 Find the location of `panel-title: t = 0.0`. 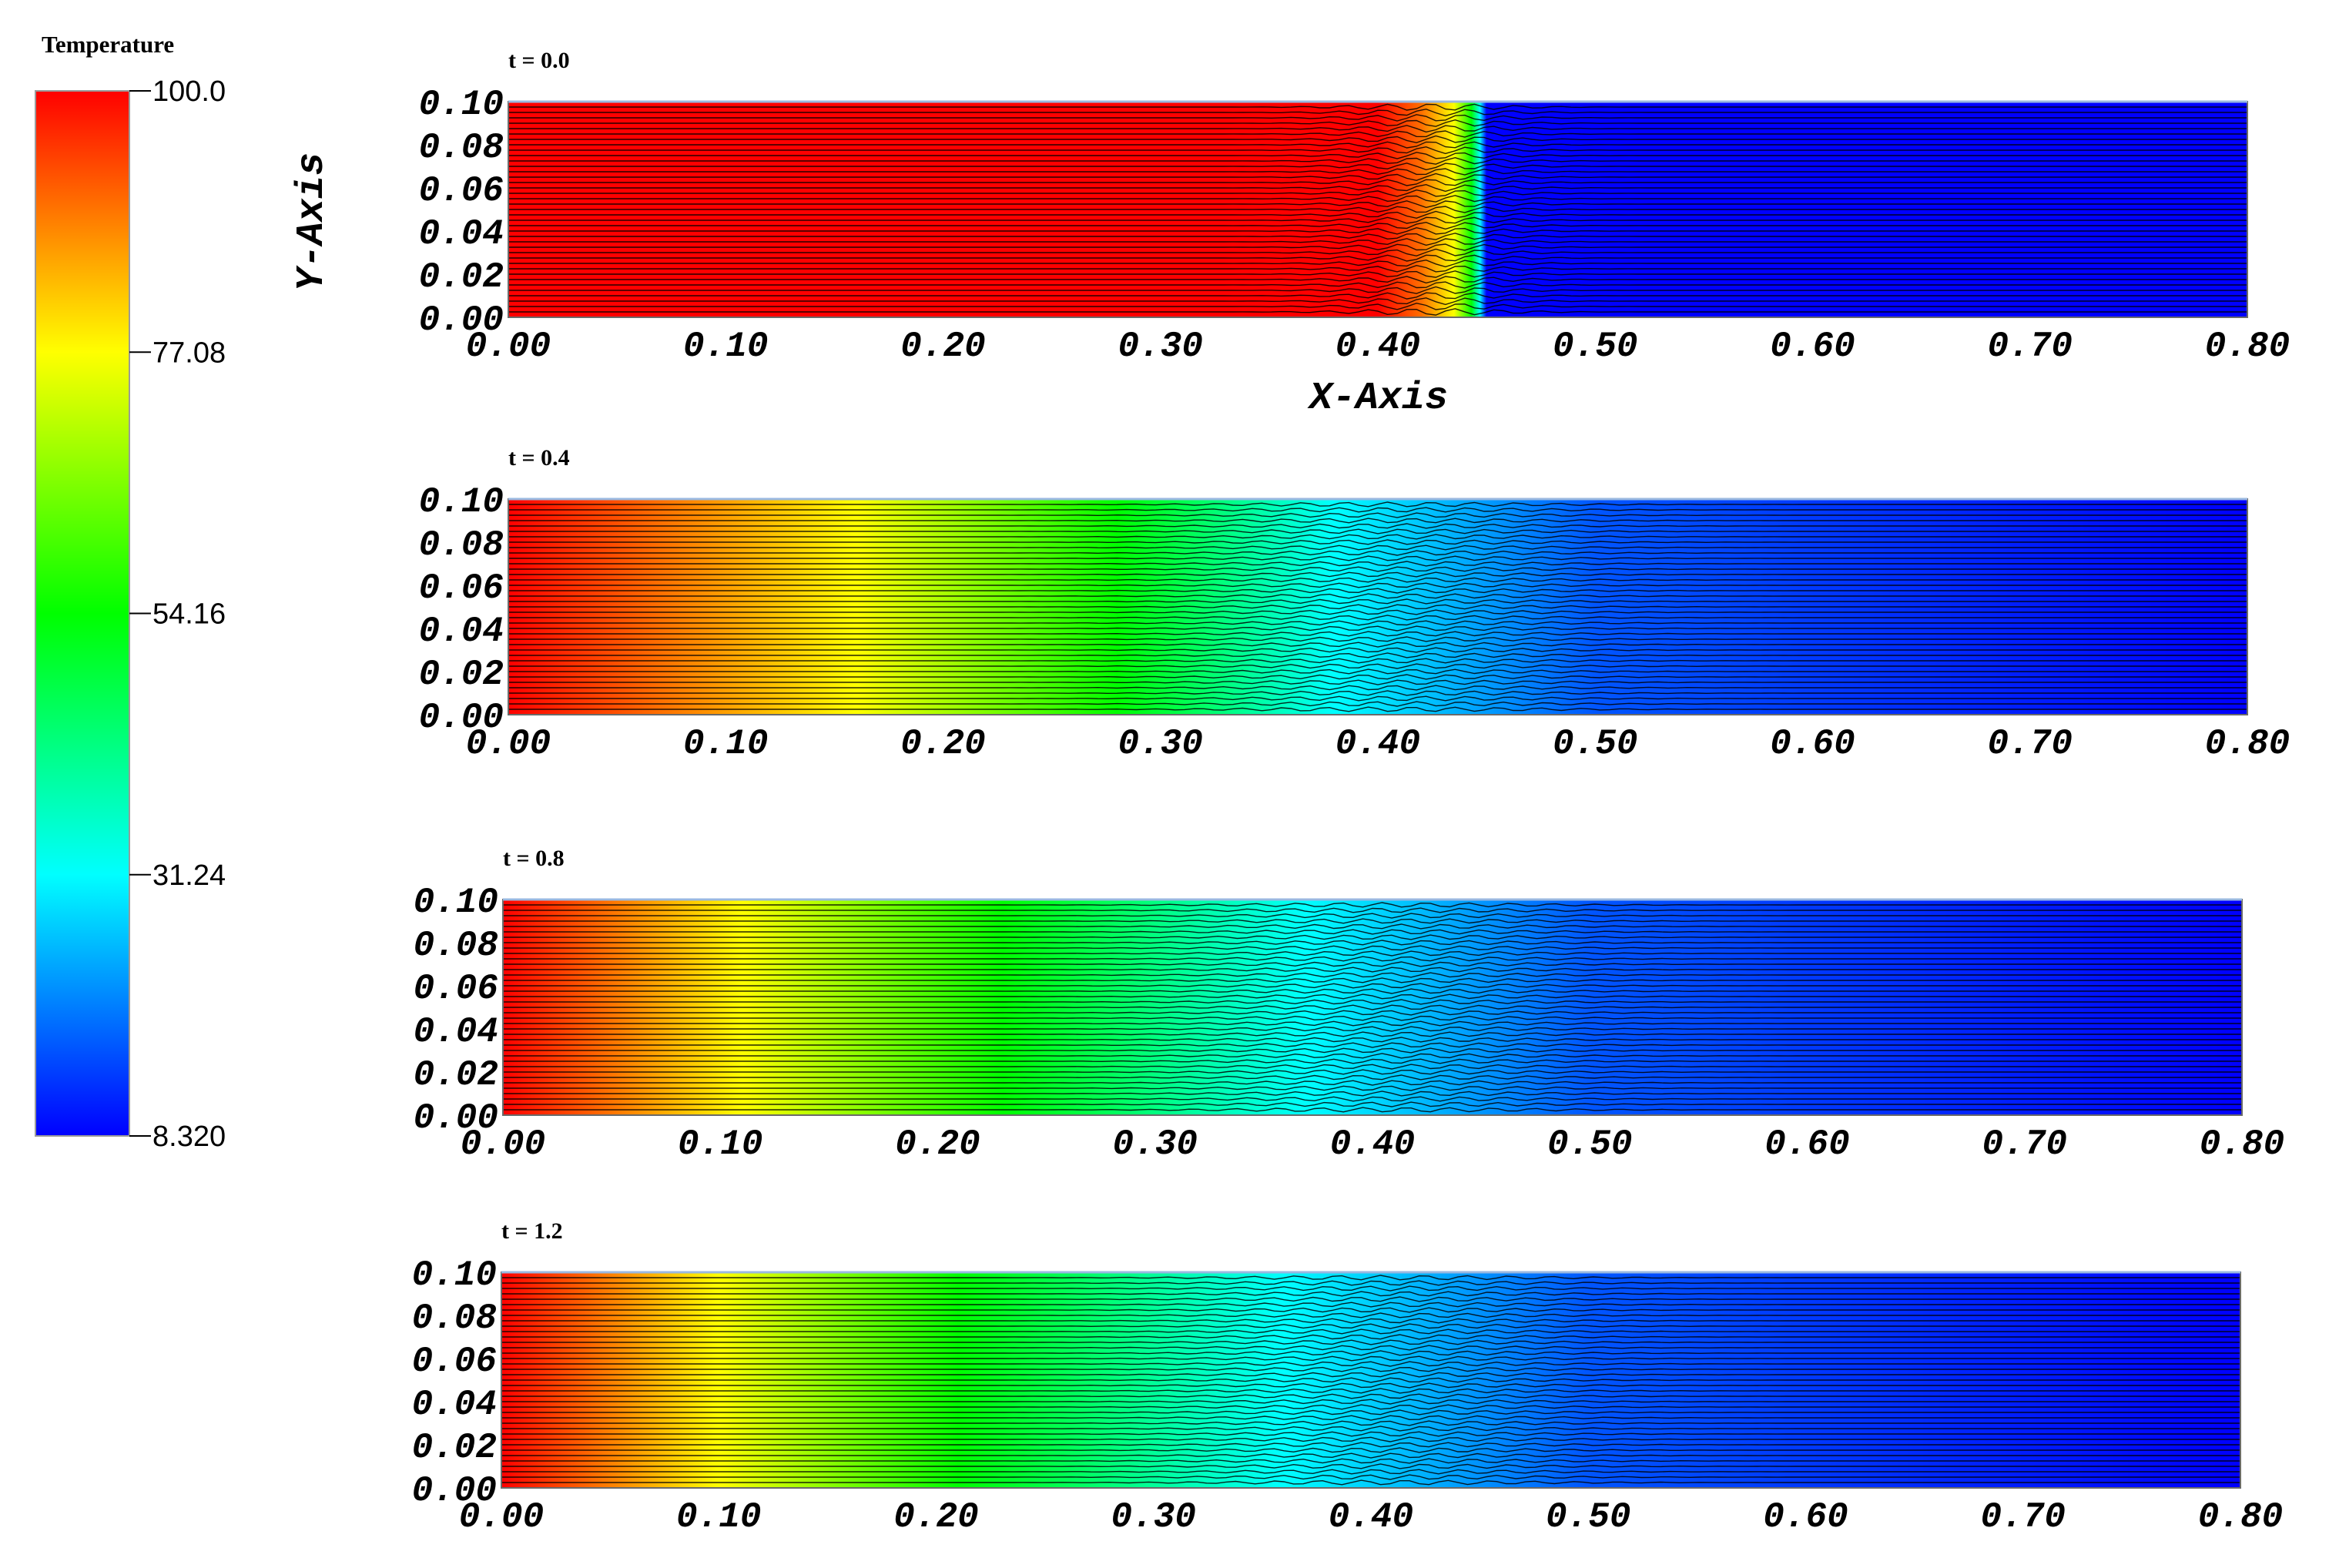

panel-title: t = 0.0 is located at coordinates (539, 60).